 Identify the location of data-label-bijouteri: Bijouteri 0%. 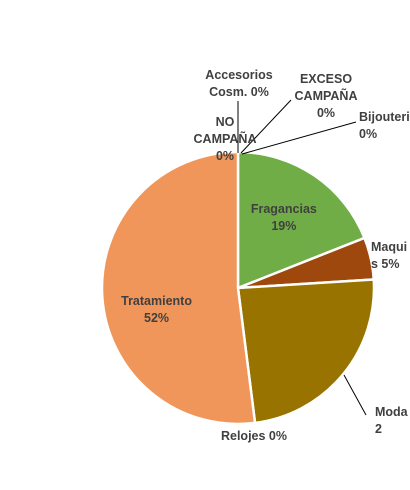
(384, 125).